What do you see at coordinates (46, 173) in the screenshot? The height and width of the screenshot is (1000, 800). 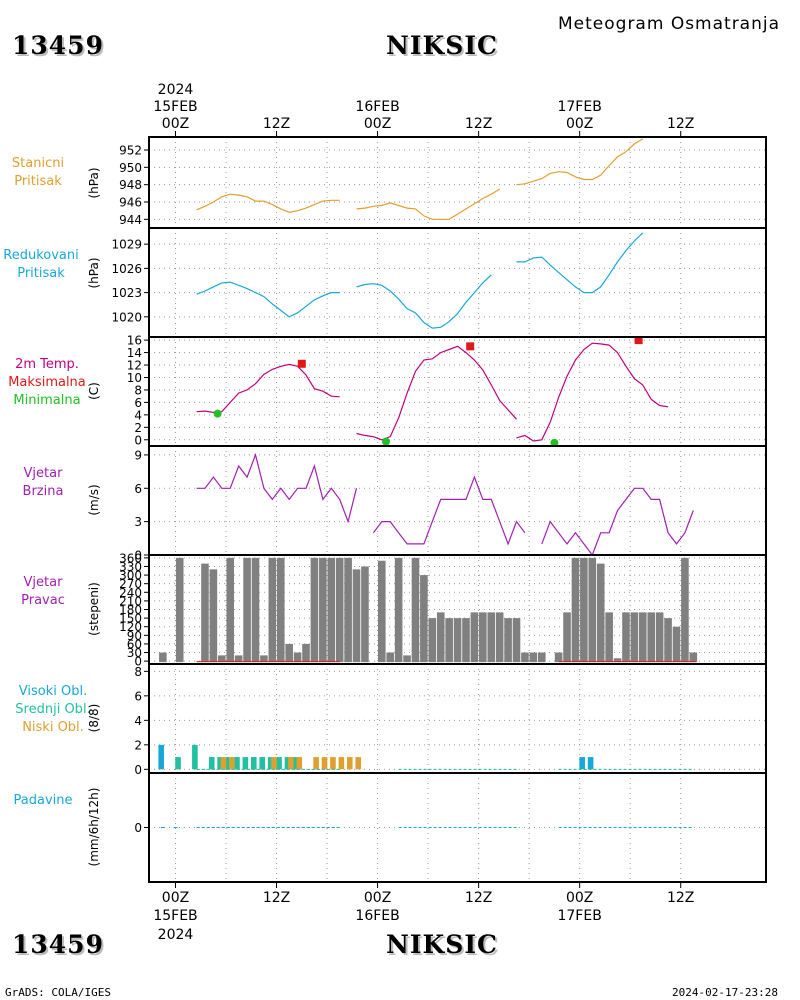 I see `panel-label-pressure: Stanicni Pritisak` at bounding box center [46, 173].